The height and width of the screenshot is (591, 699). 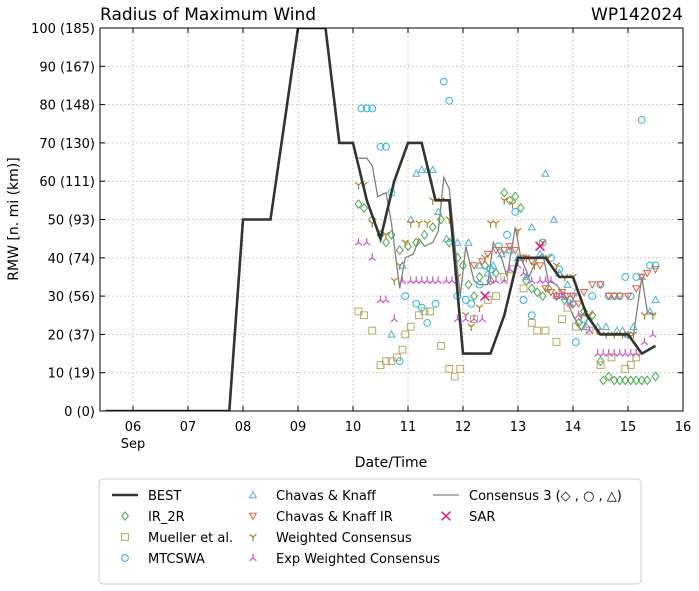 What do you see at coordinates (243, 427) in the screenshot?
I see `x-tick-label: 08` at bounding box center [243, 427].